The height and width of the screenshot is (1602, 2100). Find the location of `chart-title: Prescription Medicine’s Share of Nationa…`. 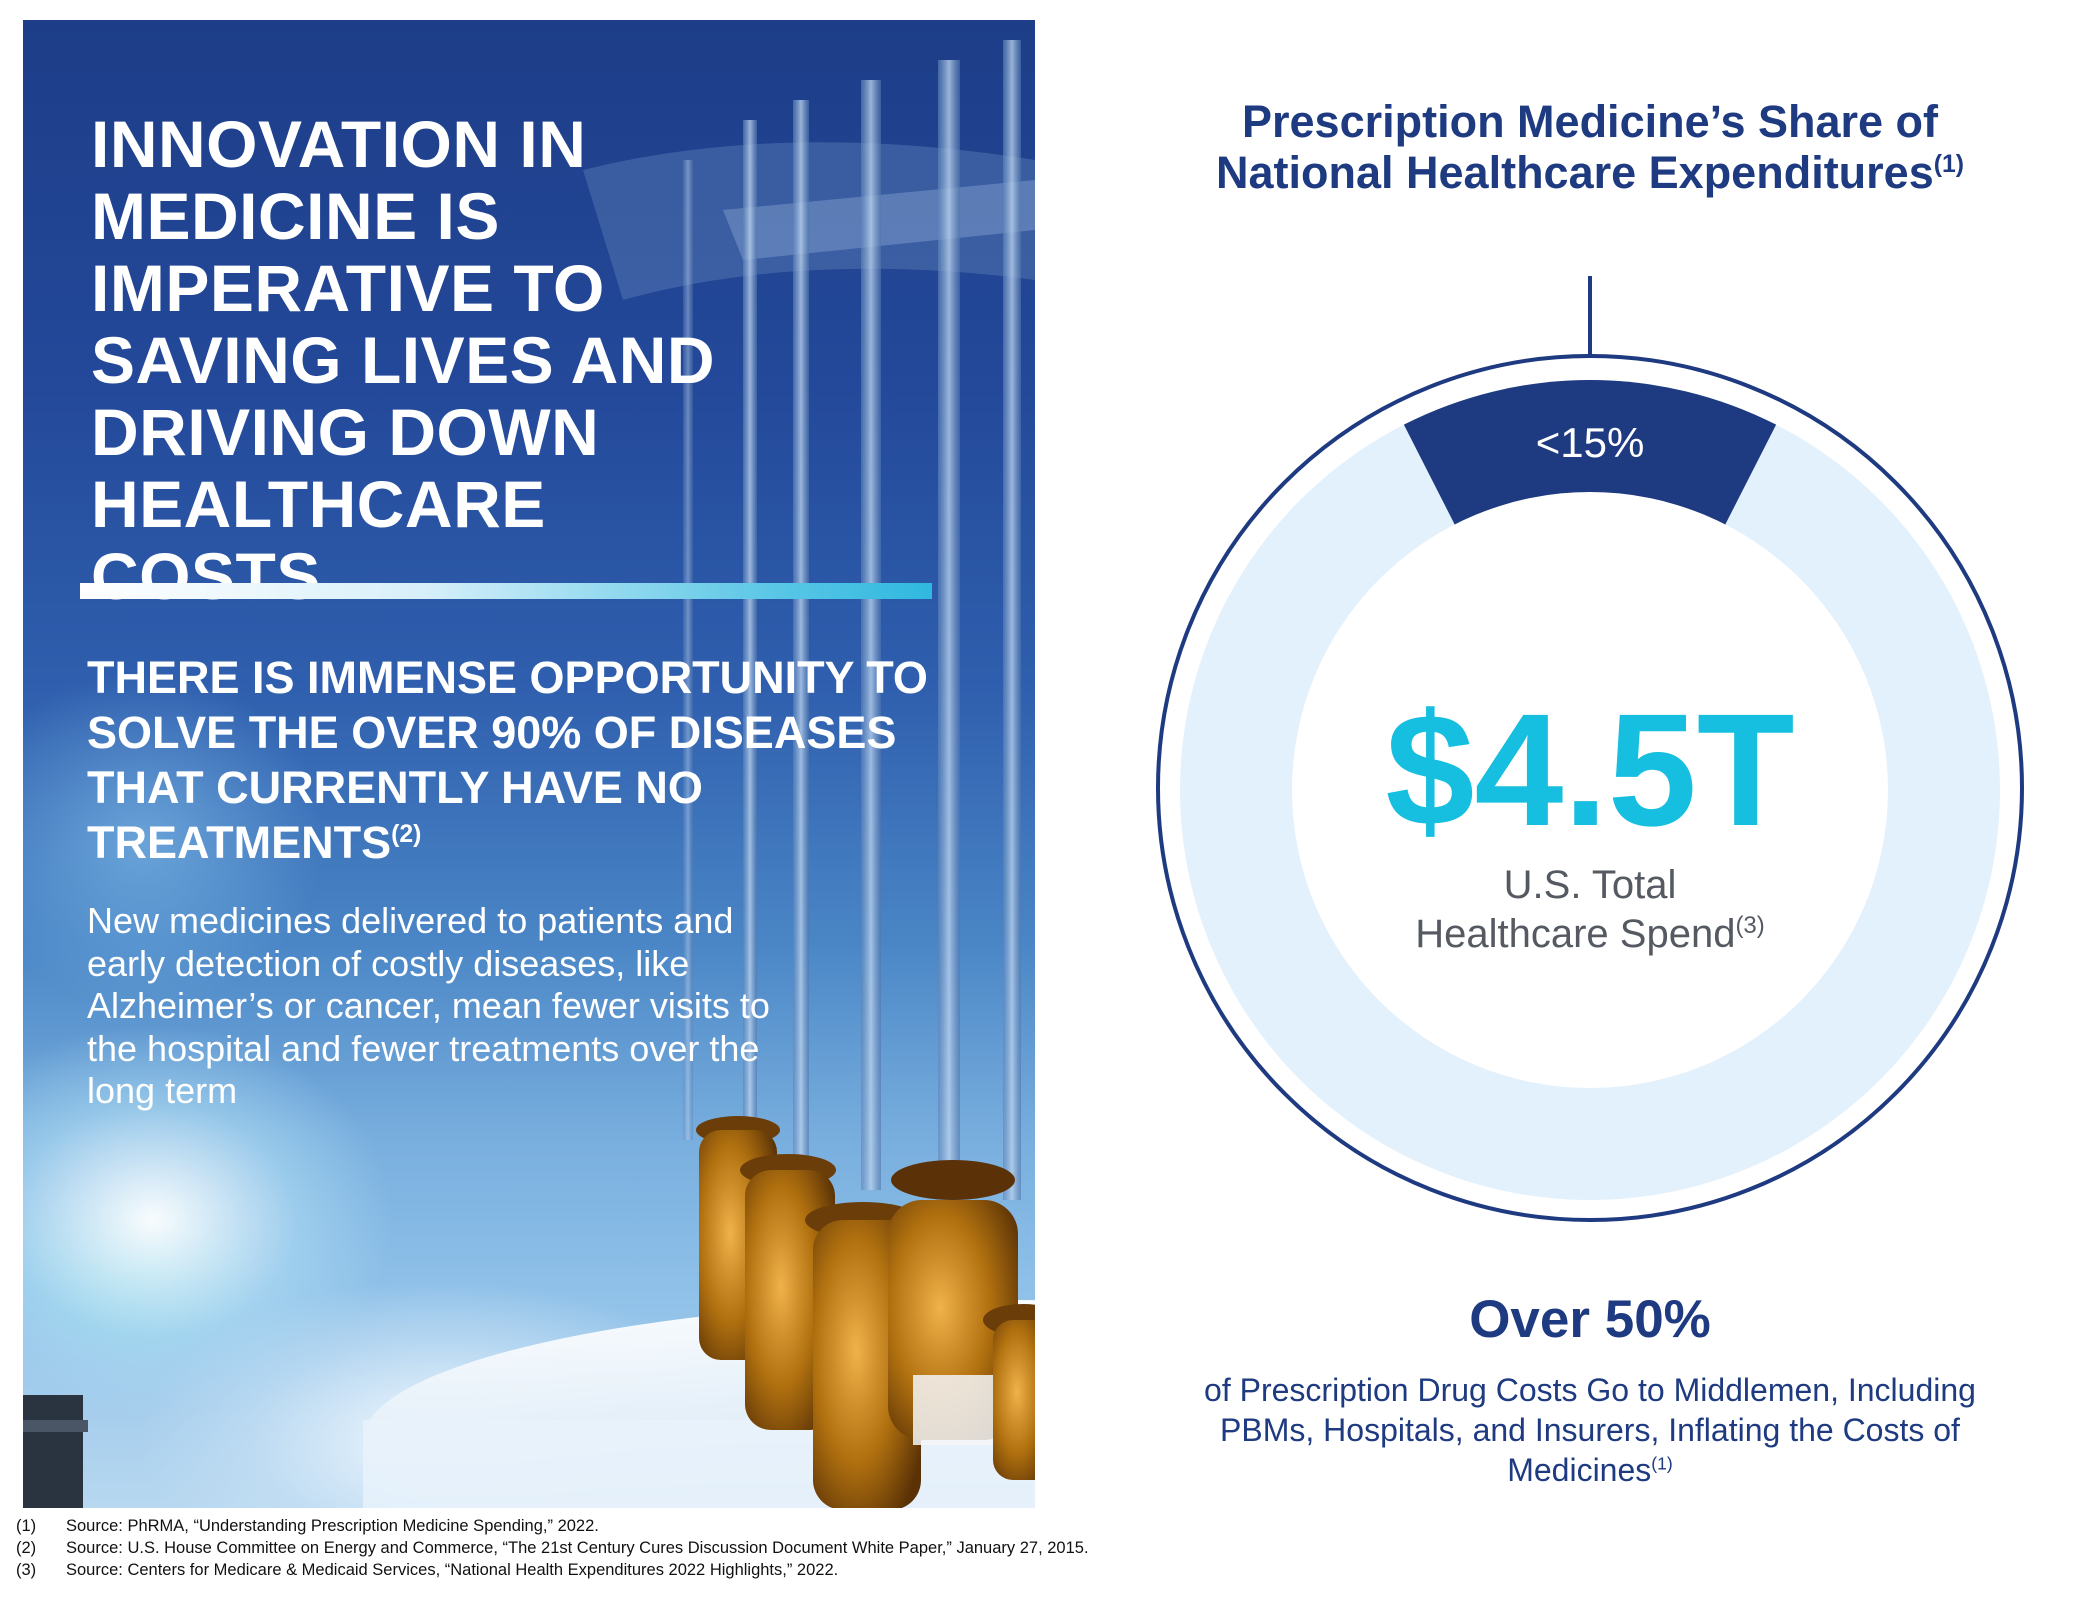

chart-title: Prescription Medicine’s Share of Nationa… is located at coordinates (1590, 147).